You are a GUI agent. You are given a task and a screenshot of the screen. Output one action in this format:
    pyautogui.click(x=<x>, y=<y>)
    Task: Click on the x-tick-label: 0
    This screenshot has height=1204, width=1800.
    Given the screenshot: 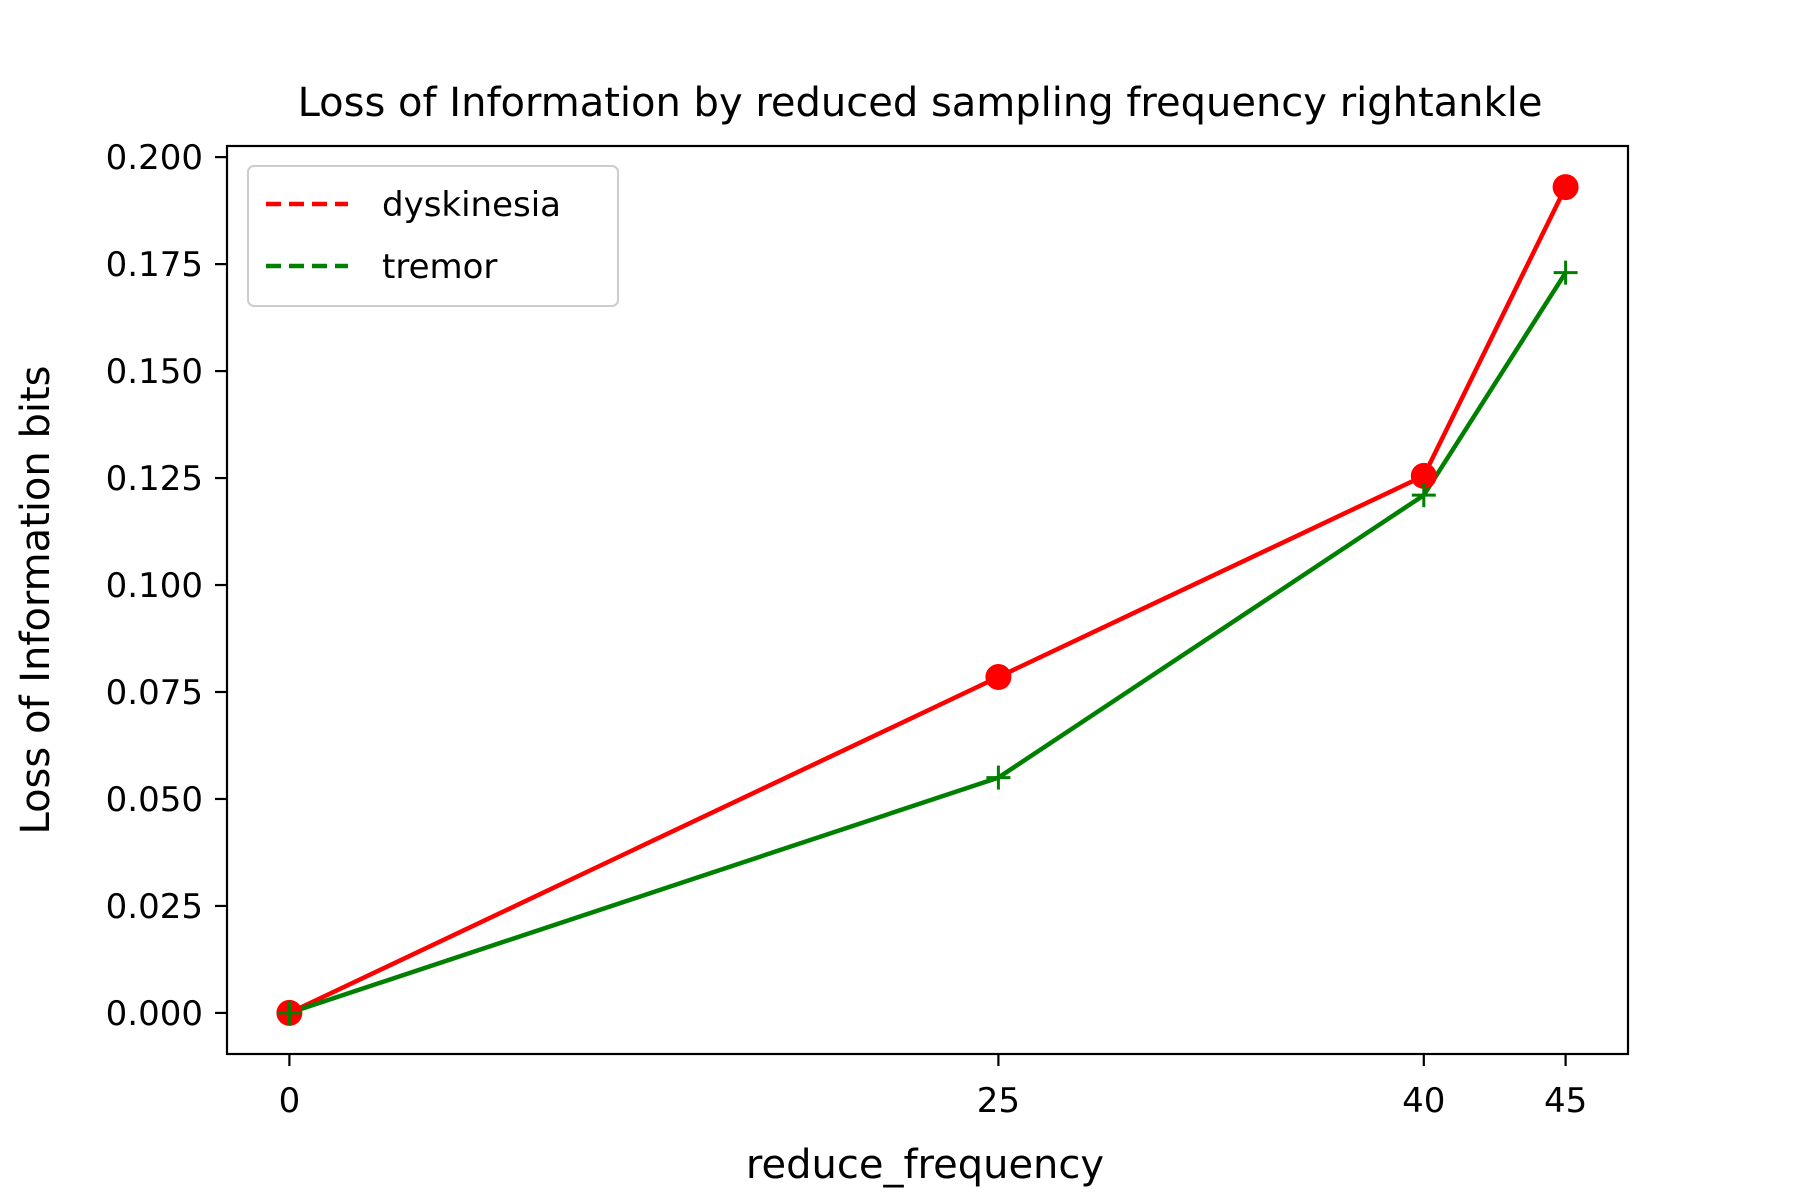 What is the action you would take?
    pyautogui.click(x=290, y=1101)
    